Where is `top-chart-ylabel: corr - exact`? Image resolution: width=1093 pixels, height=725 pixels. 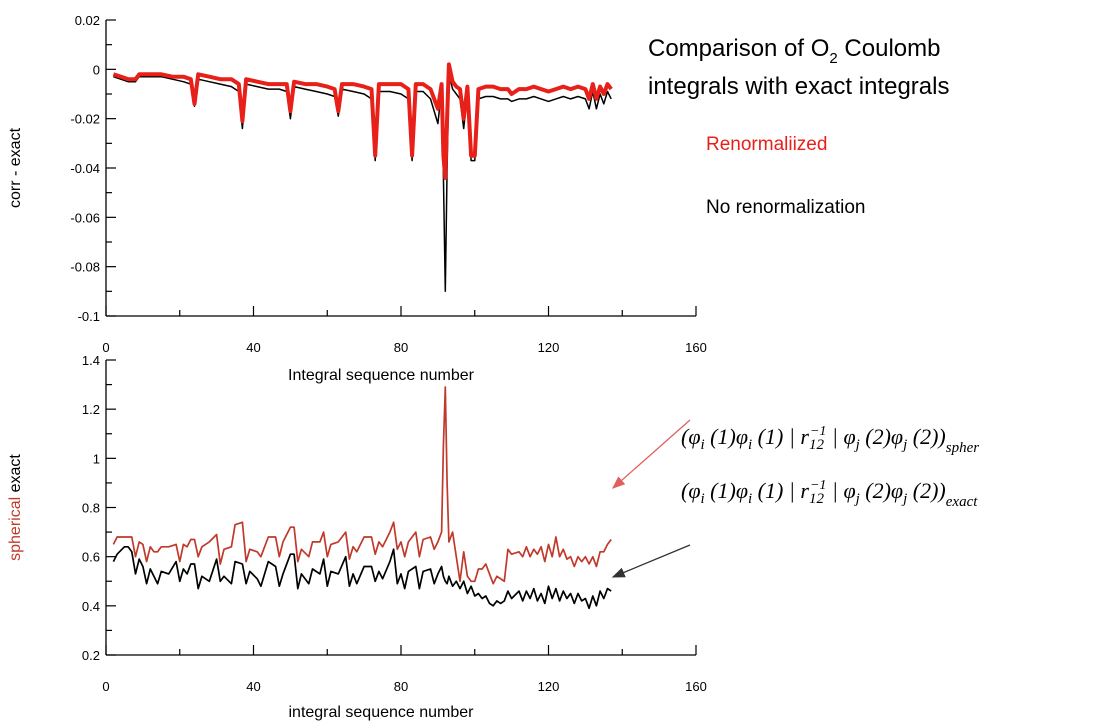
top-chart-ylabel: corr - exact is located at coordinates (15, 167).